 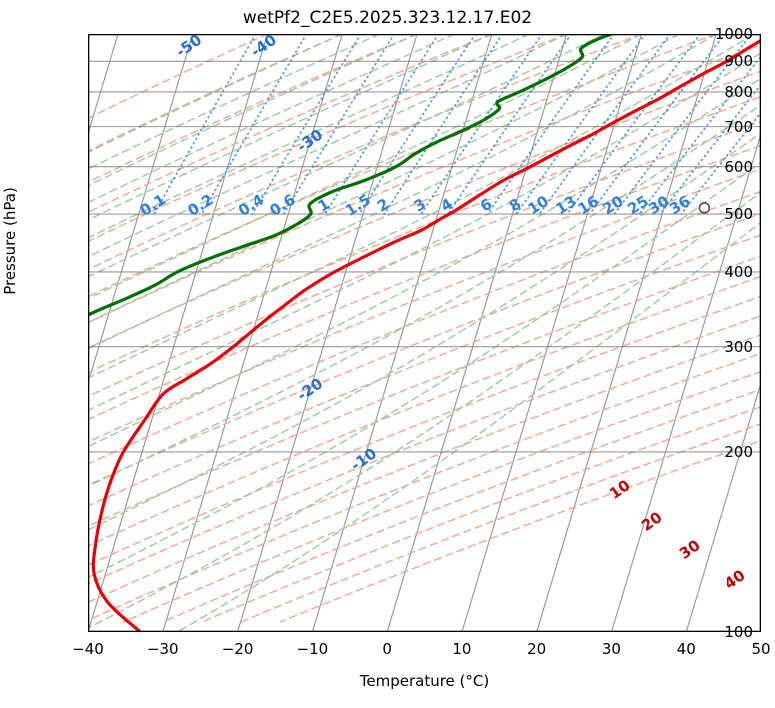 What do you see at coordinates (733, 34) in the screenshot?
I see `y-tick-1000: 1000` at bounding box center [733, 34].